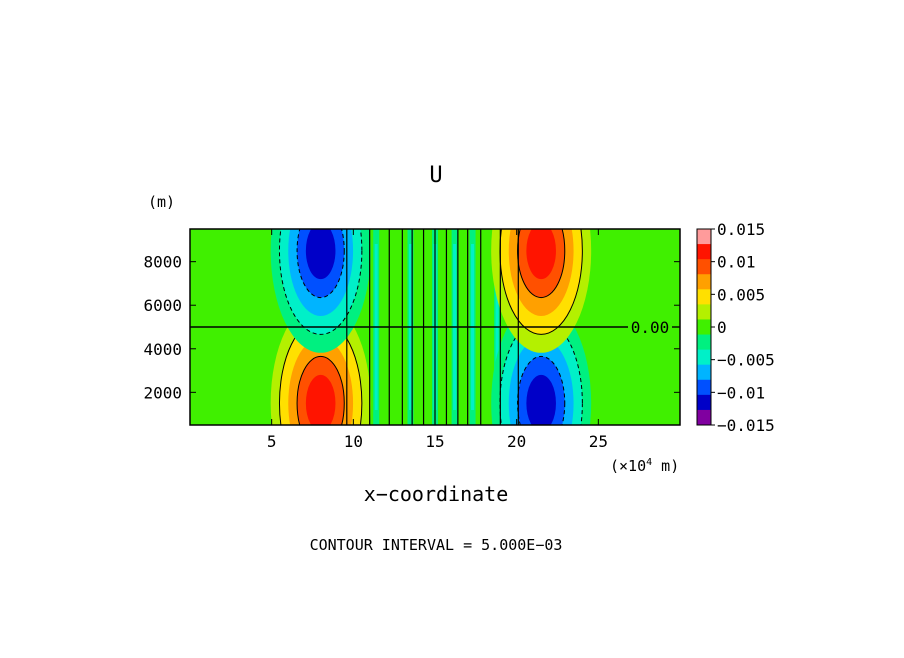  Describe the element at coordinates (644, 466) in the screenshot. I see `x-unit-label: (×104 m)` at that location.